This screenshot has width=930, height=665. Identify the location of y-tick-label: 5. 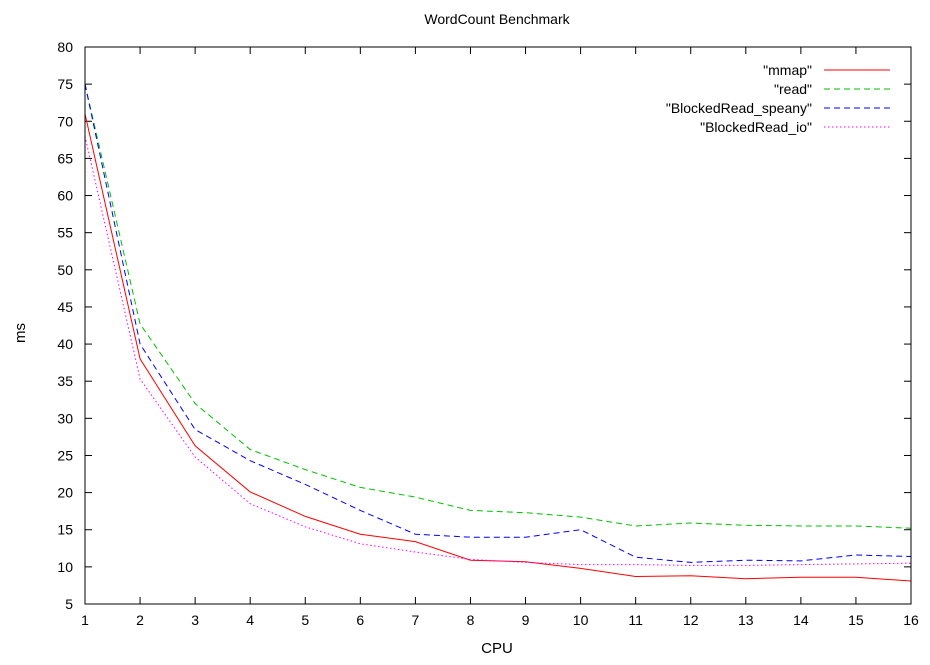
(69, 604).